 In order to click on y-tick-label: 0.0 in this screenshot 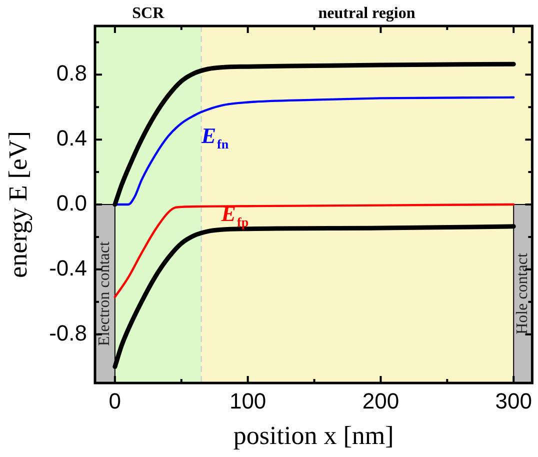, I will do `click(71, 203)`.